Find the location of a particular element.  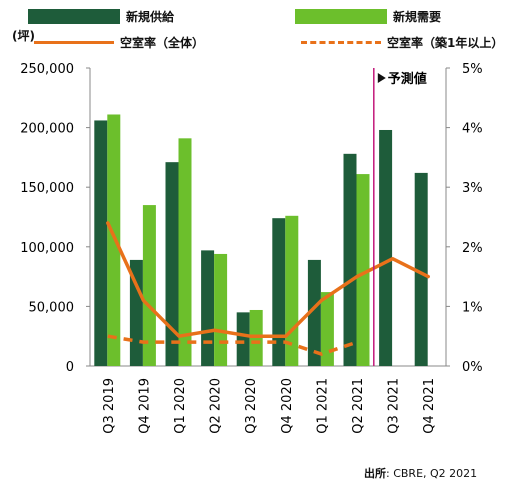

legend-label-demand: 新規需要 is located at coordinates (417, 17).